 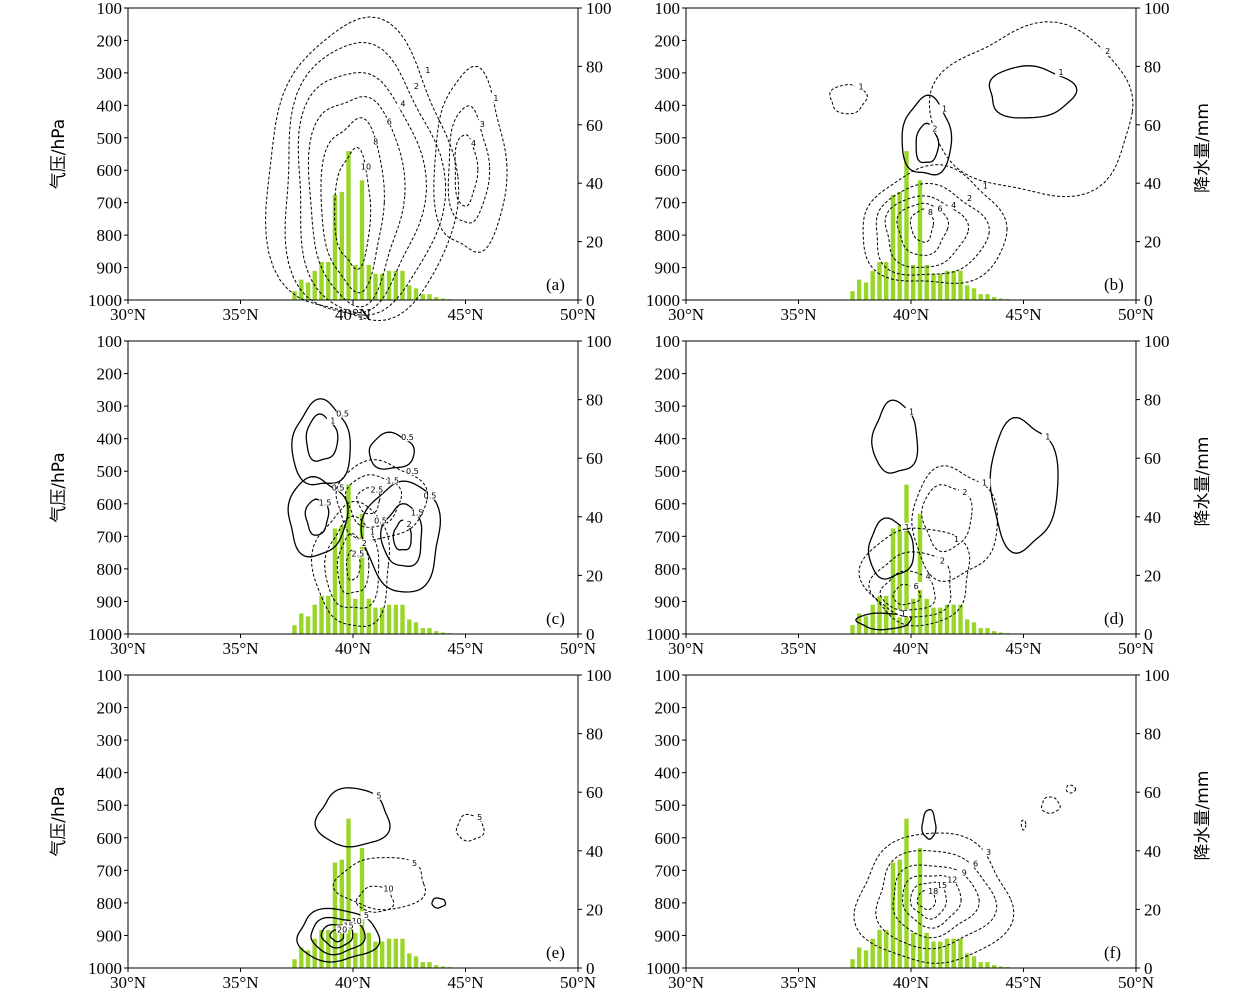 I want to click on contour-label: 9, so click(x=964, y=873).